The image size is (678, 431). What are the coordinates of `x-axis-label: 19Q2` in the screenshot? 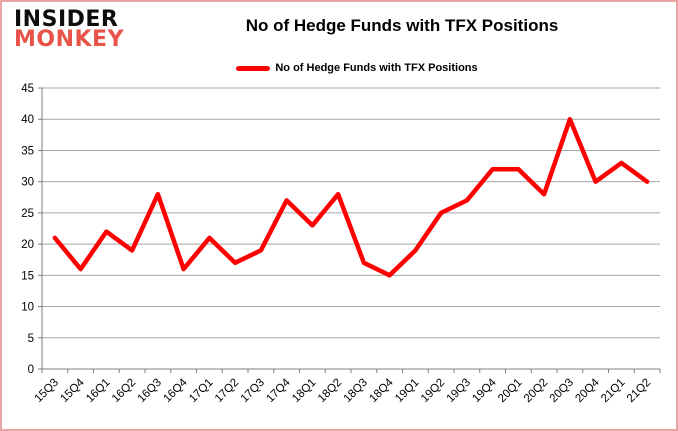 It's located at (433, 391).